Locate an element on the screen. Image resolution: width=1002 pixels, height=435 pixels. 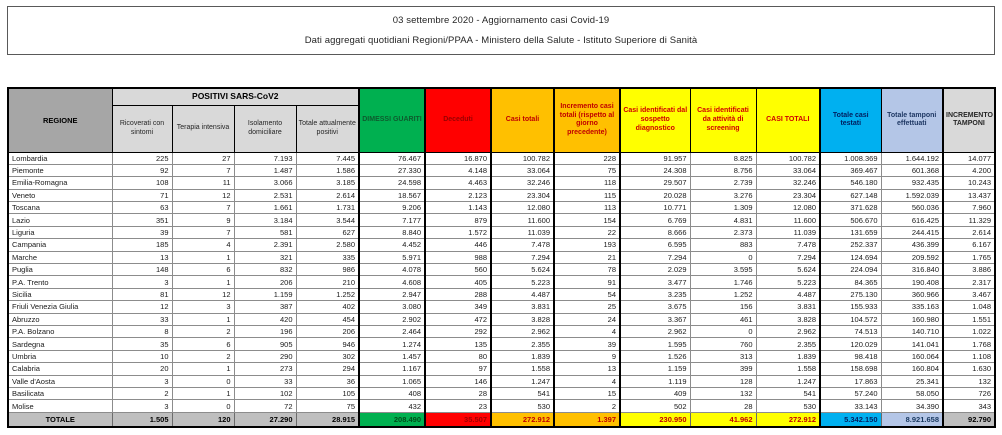
cell-terapia-intensiva: 7 is located at coordinates (203, 232).